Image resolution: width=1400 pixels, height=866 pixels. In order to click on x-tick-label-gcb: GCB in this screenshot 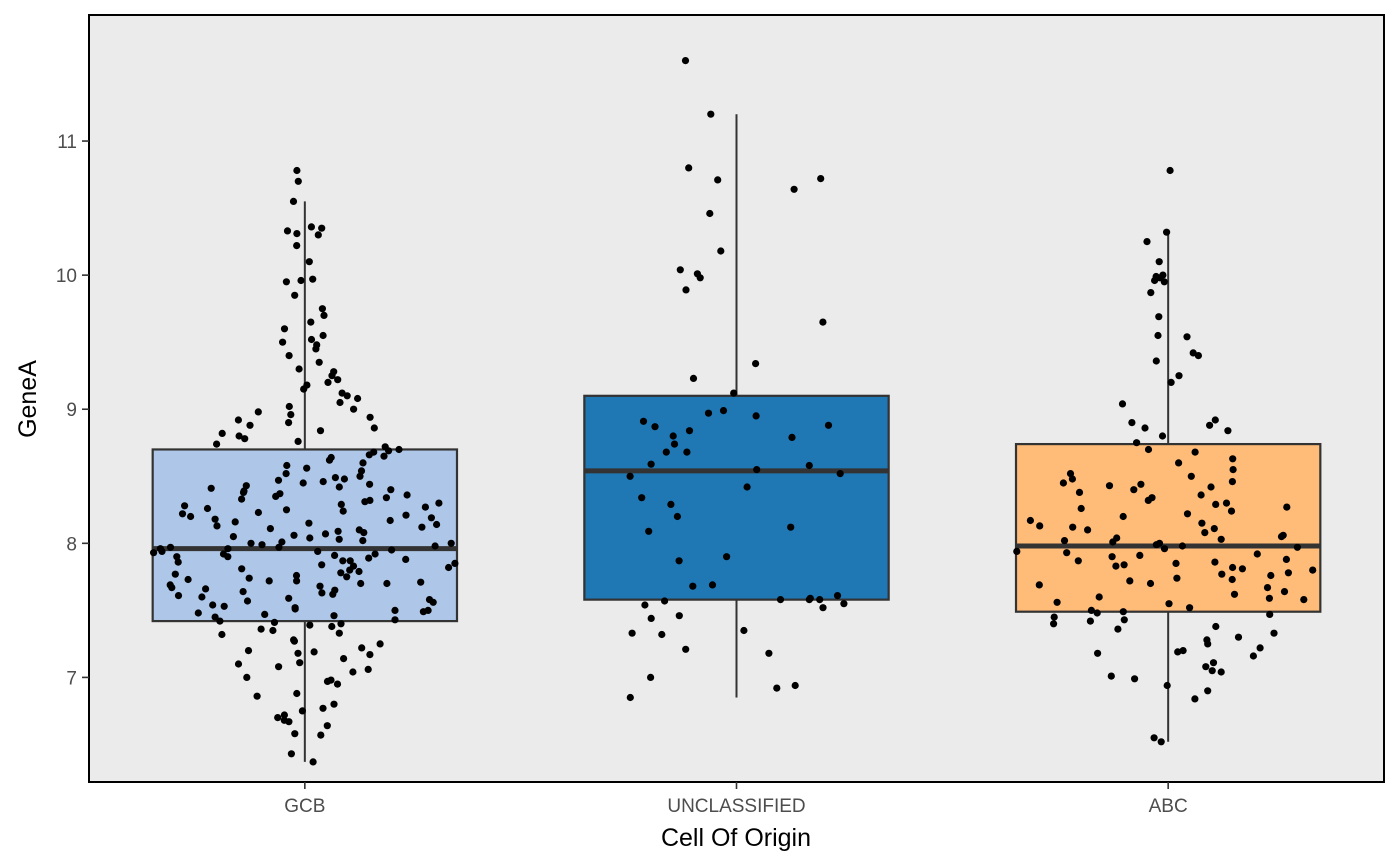, I will do `click(304, 806)`.